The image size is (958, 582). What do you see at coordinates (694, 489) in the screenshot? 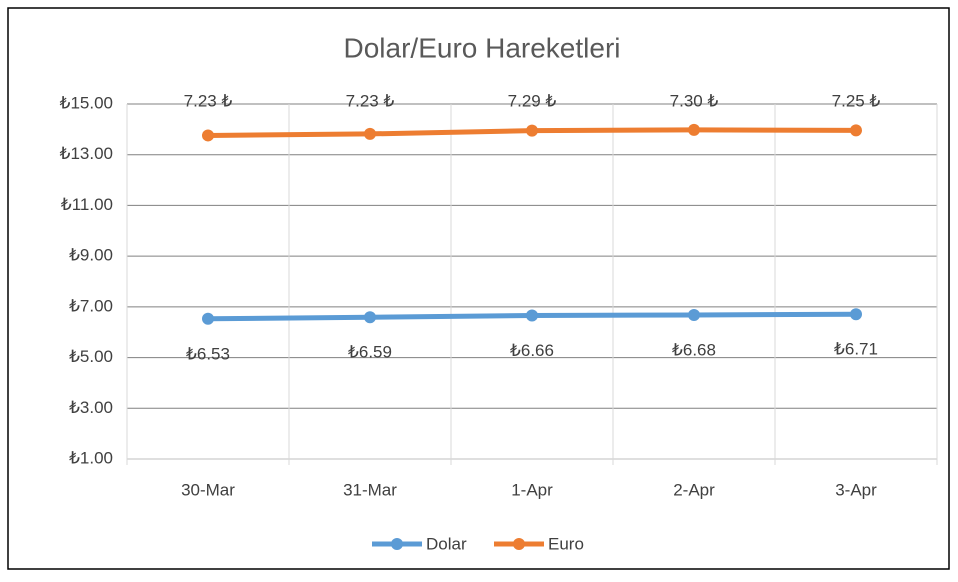
I see `x-tick-label: 2-Apr` at bounding box center [694, 489].